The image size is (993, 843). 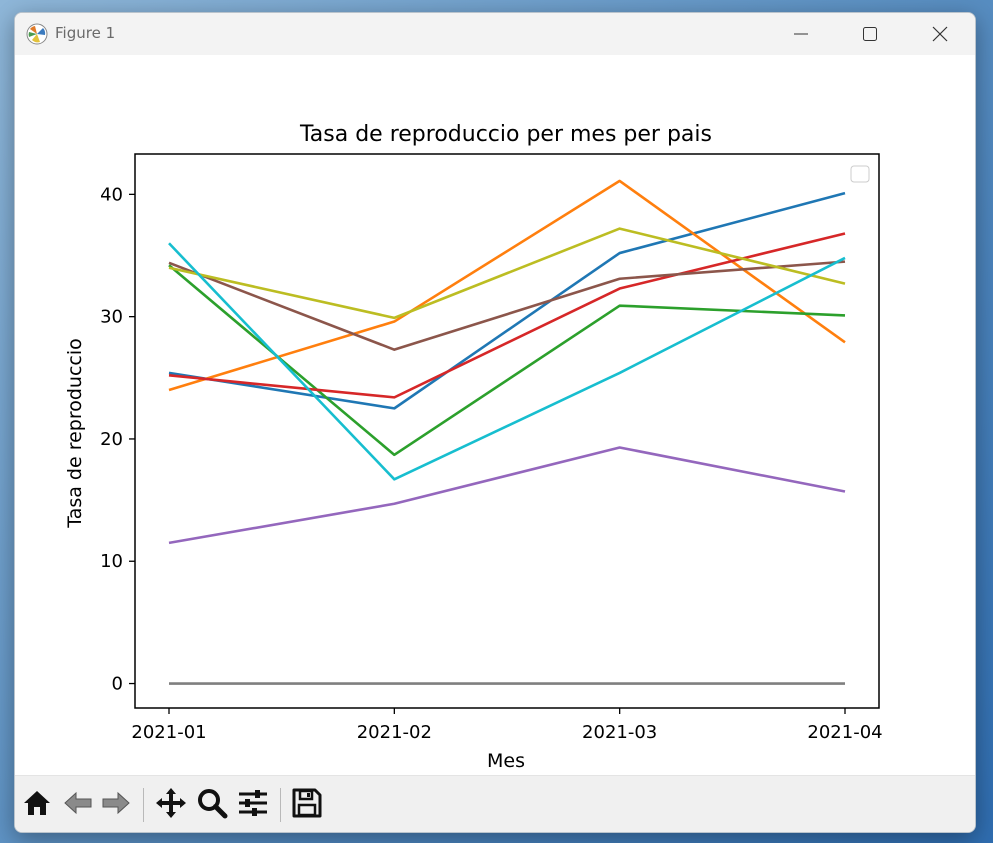 I want to click on maximize-button, so click(x=870, y=34).